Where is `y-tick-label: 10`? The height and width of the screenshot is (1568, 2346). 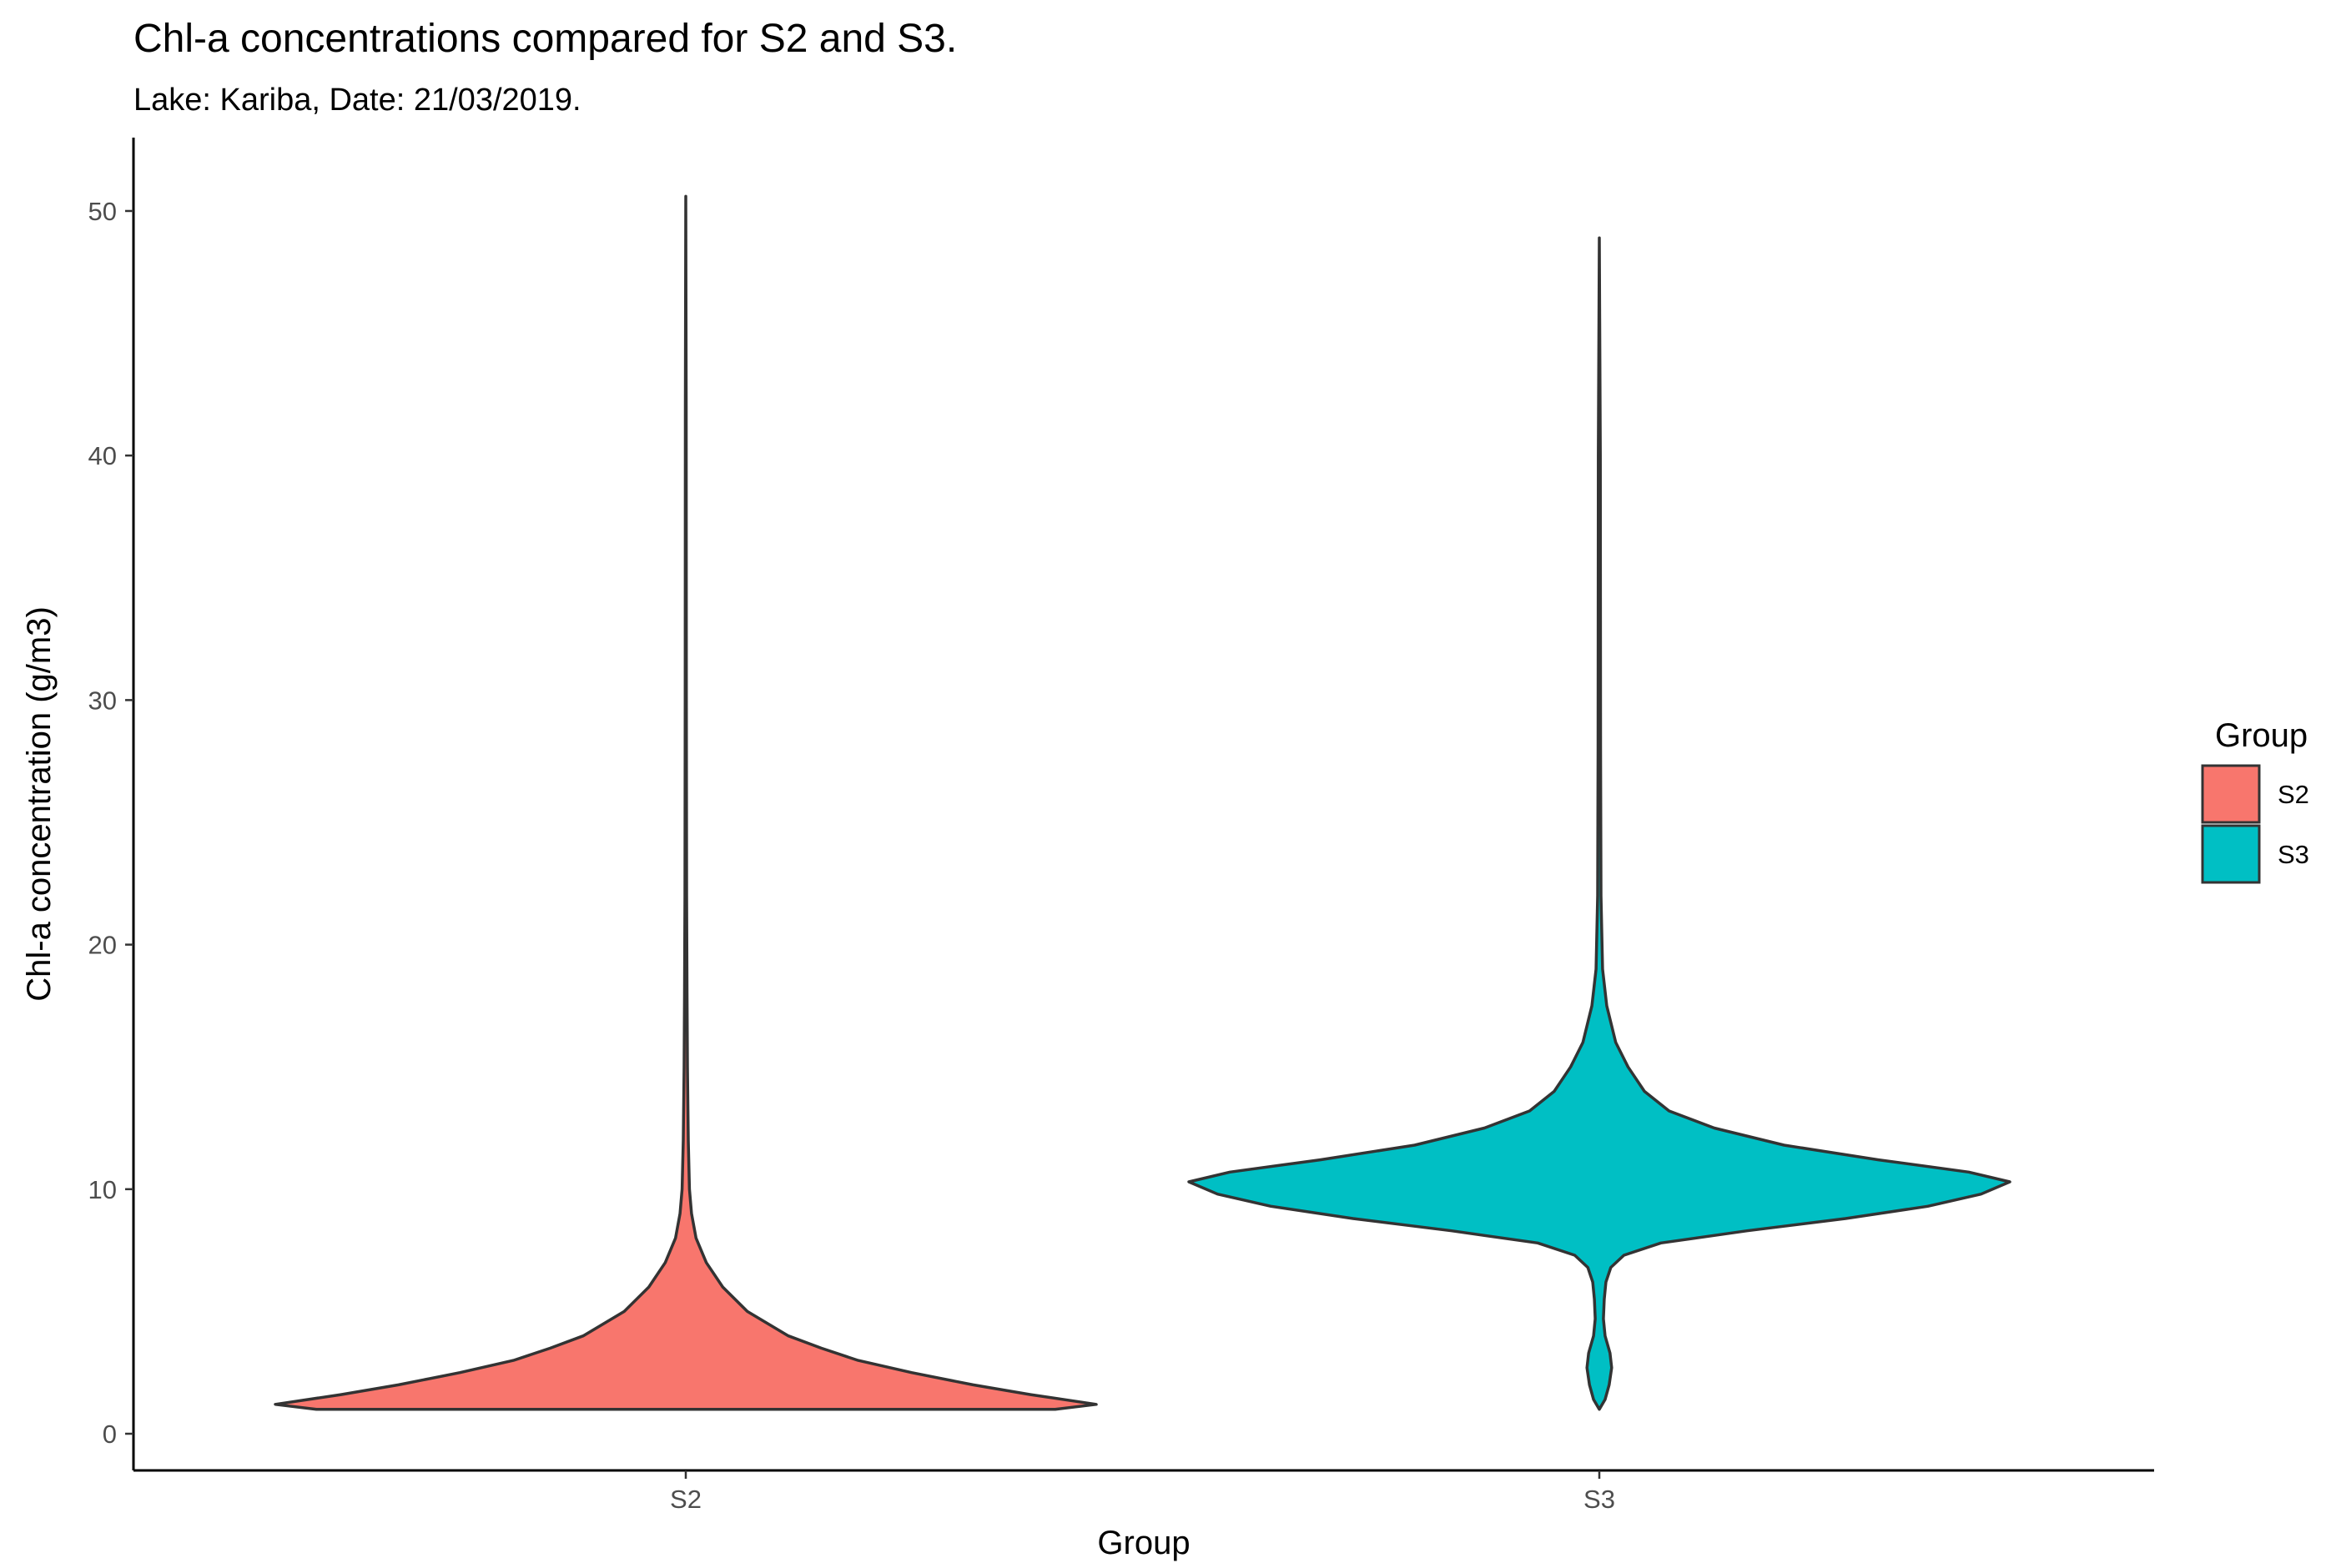 y-tick-label: 10 is located at coordinates (102, 1189).